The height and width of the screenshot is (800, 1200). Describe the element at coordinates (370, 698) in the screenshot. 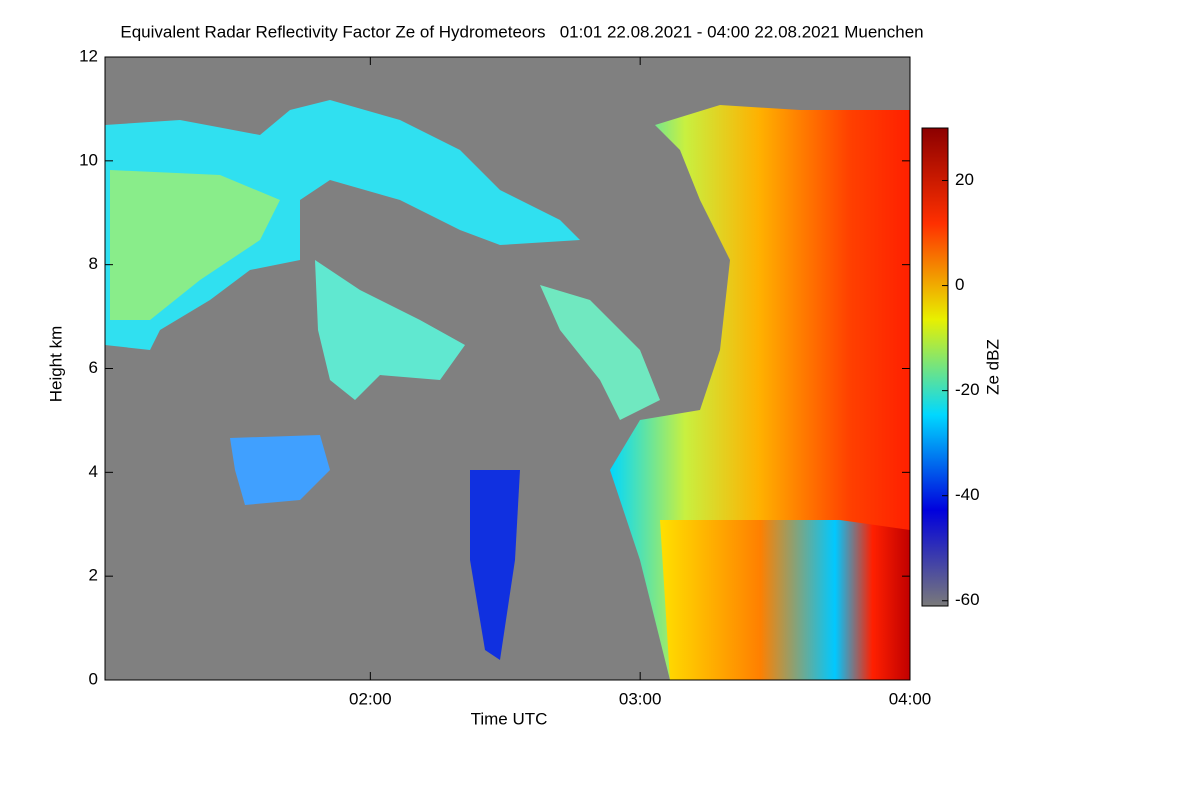

I see `x-tick-label: 02:00` at that location.